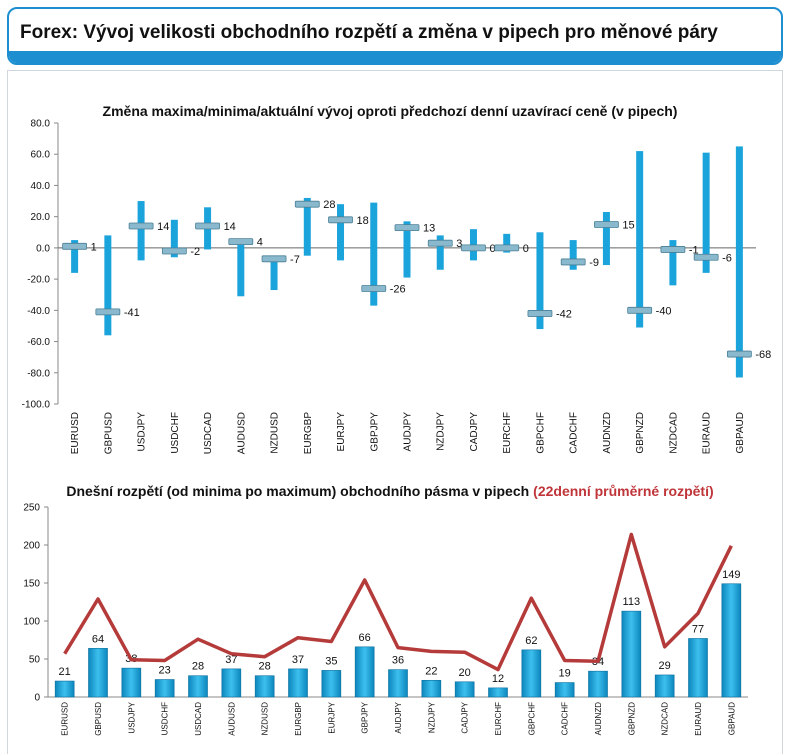 The height and width of the screenshot is (754, 792). Describe the element at coordinates (628, 225) in the screenshot. I see `chart1-data-label: 15` at that location.